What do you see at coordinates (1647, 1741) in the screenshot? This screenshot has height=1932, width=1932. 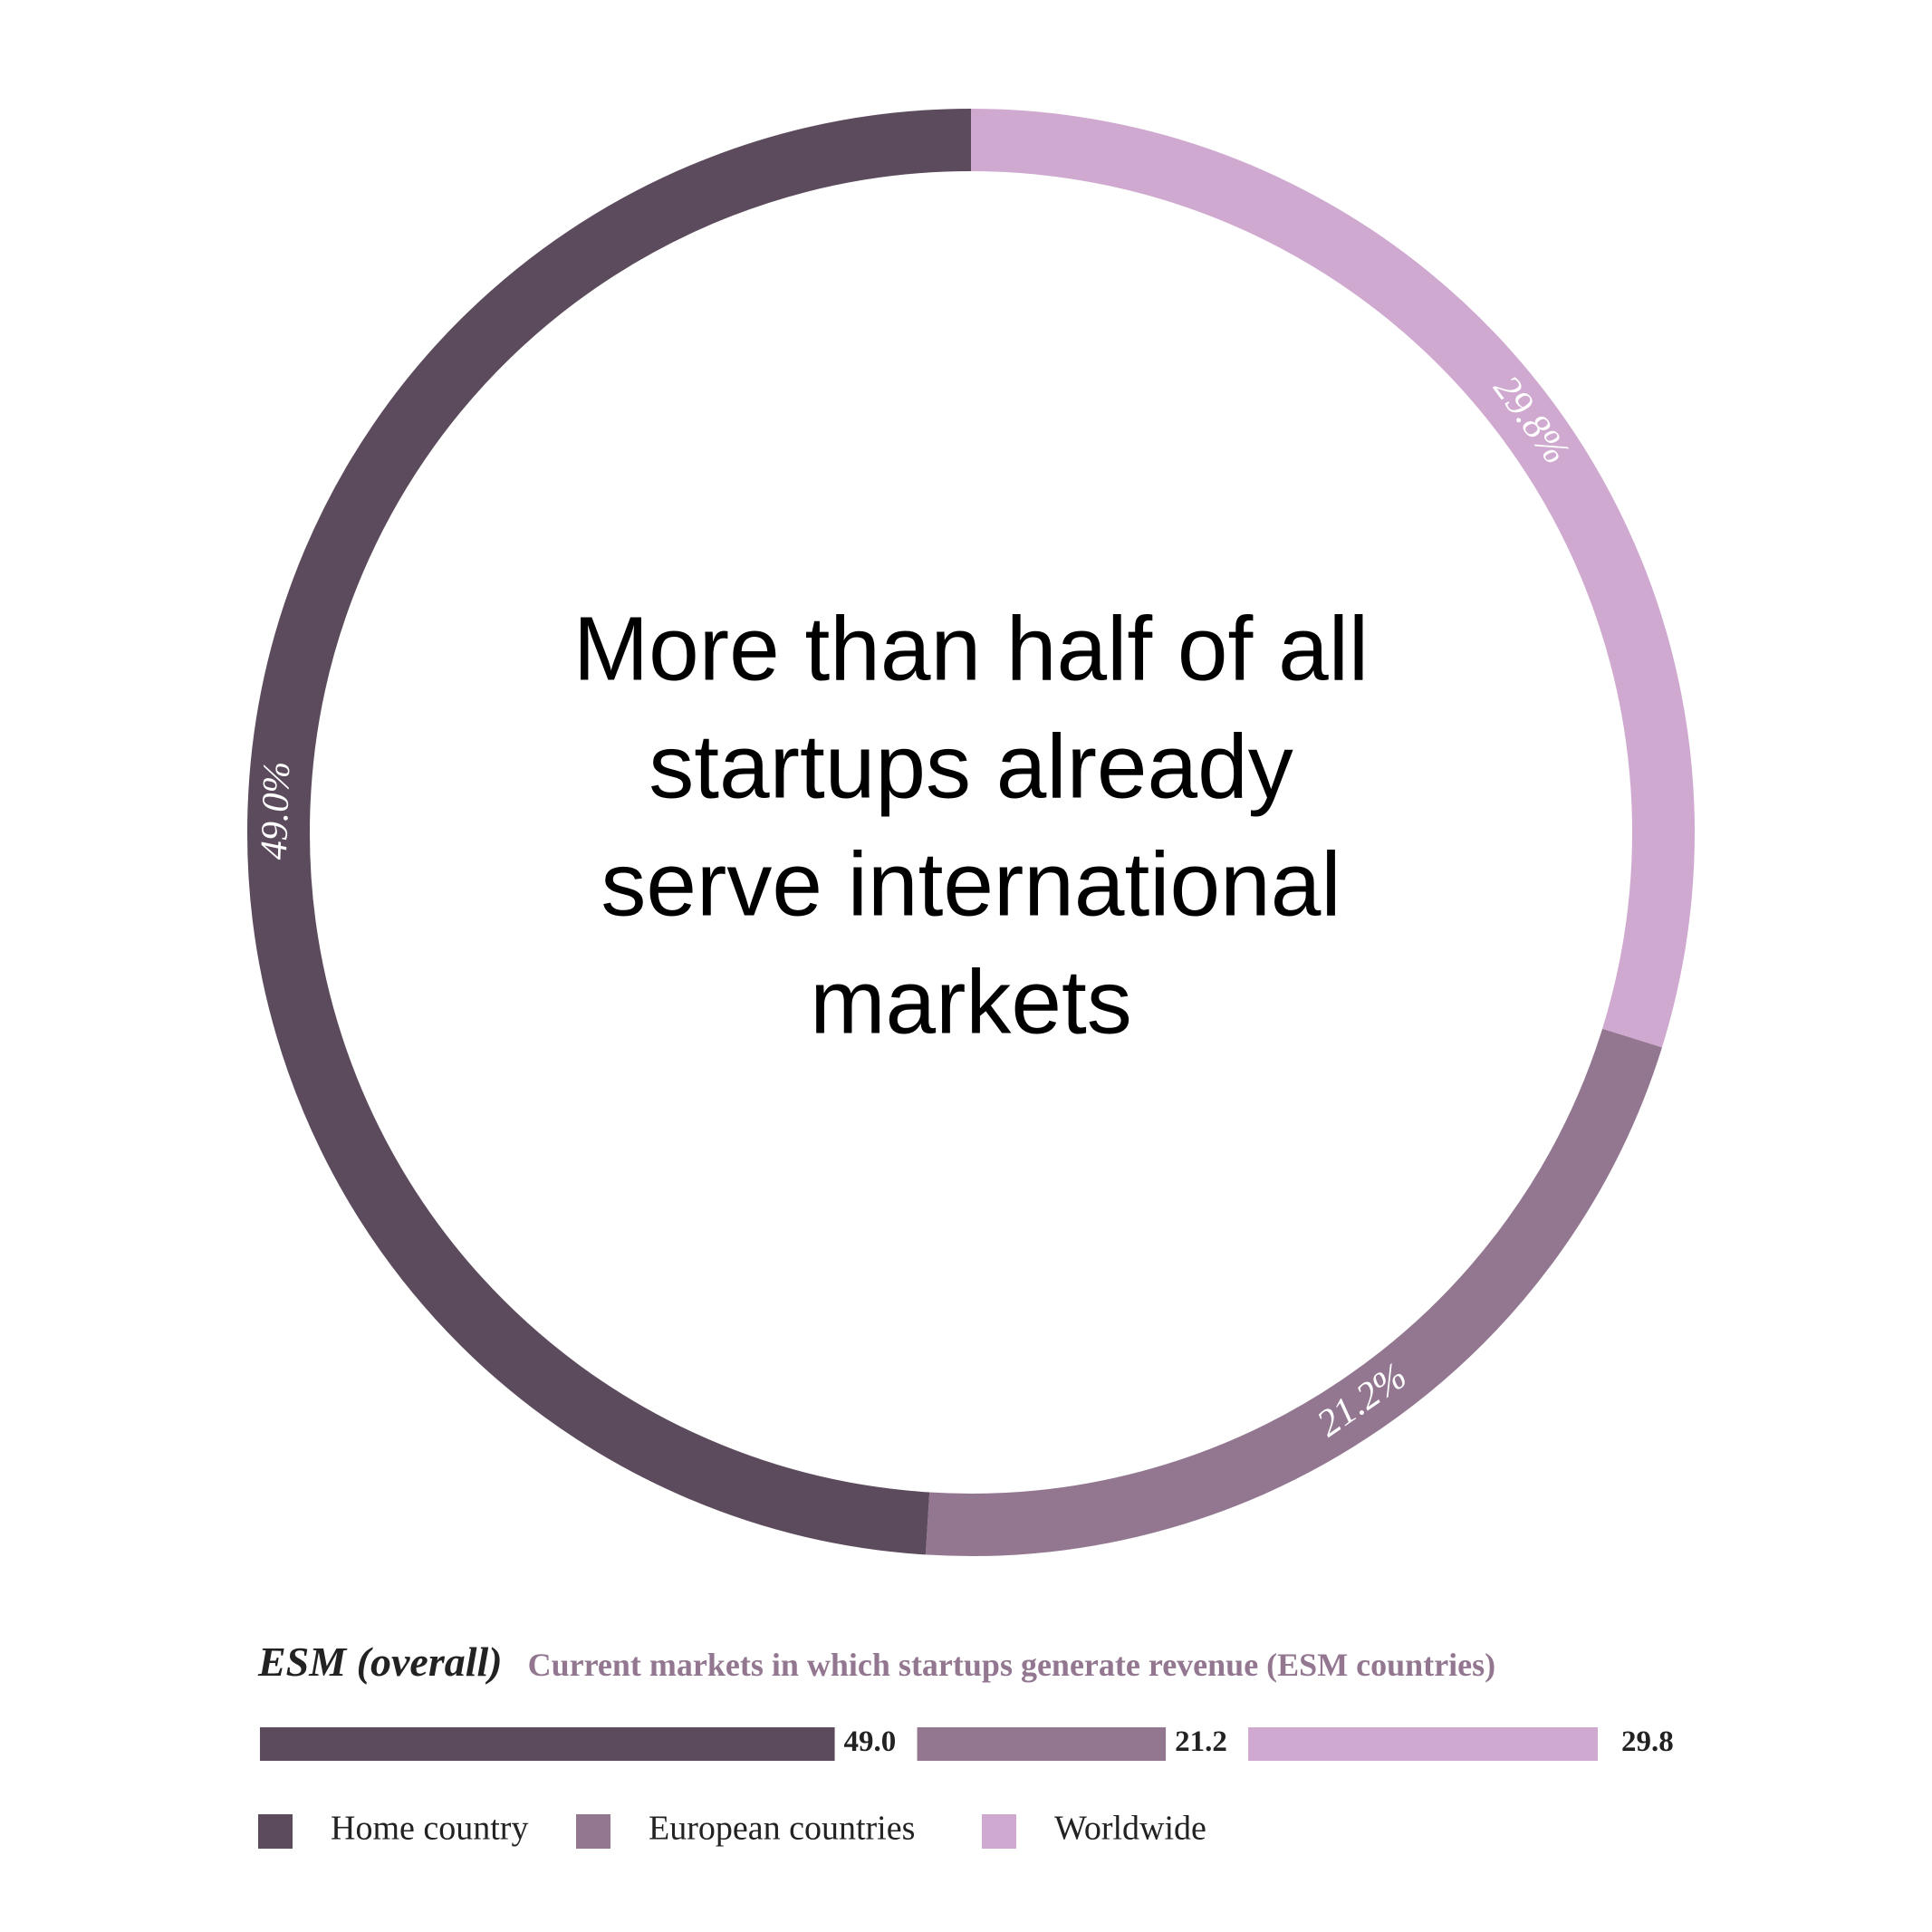 I see `bar-value-label: 29.8` at bounding box center [1647, 1741].